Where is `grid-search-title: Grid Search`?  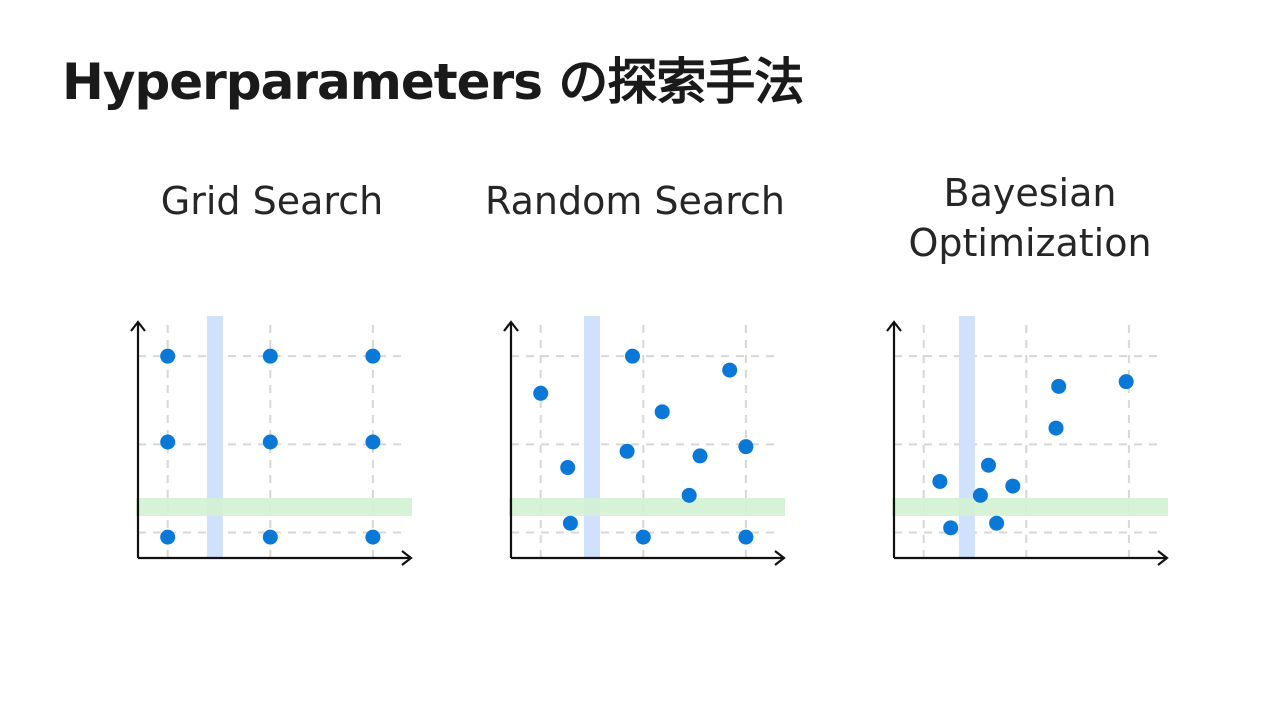
grid-search-title: Grid Search is located at coordinates (272, 201).